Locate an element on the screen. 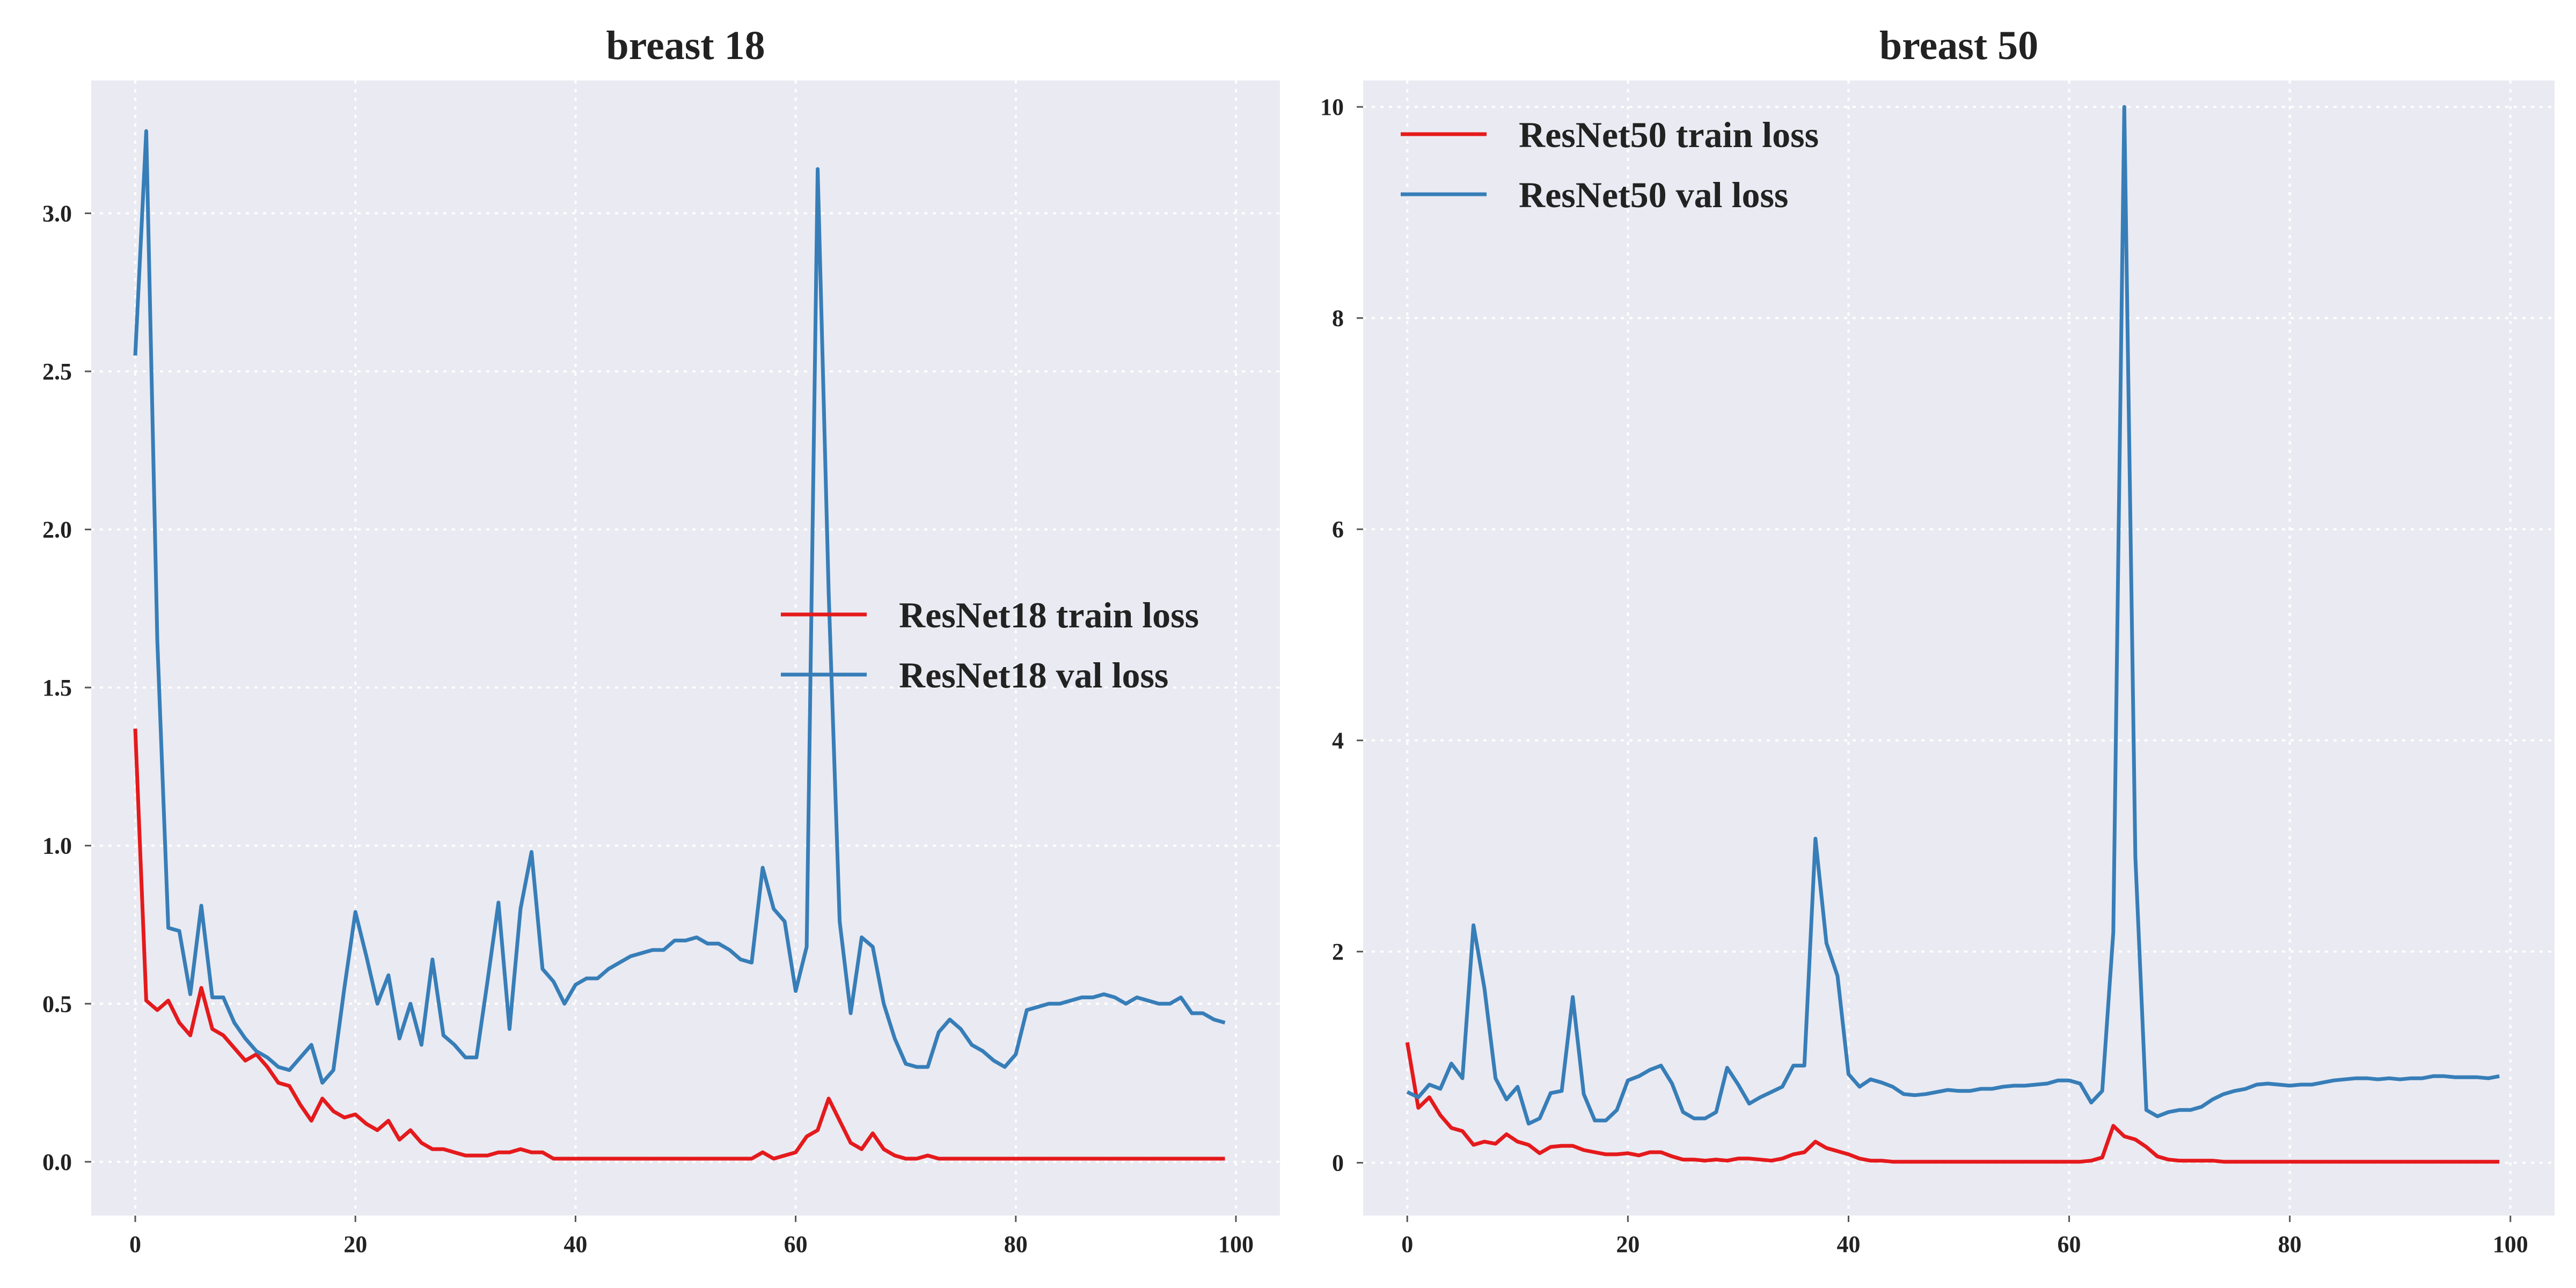  y-tick-label: 10 is located at coordinates (1332, 107).